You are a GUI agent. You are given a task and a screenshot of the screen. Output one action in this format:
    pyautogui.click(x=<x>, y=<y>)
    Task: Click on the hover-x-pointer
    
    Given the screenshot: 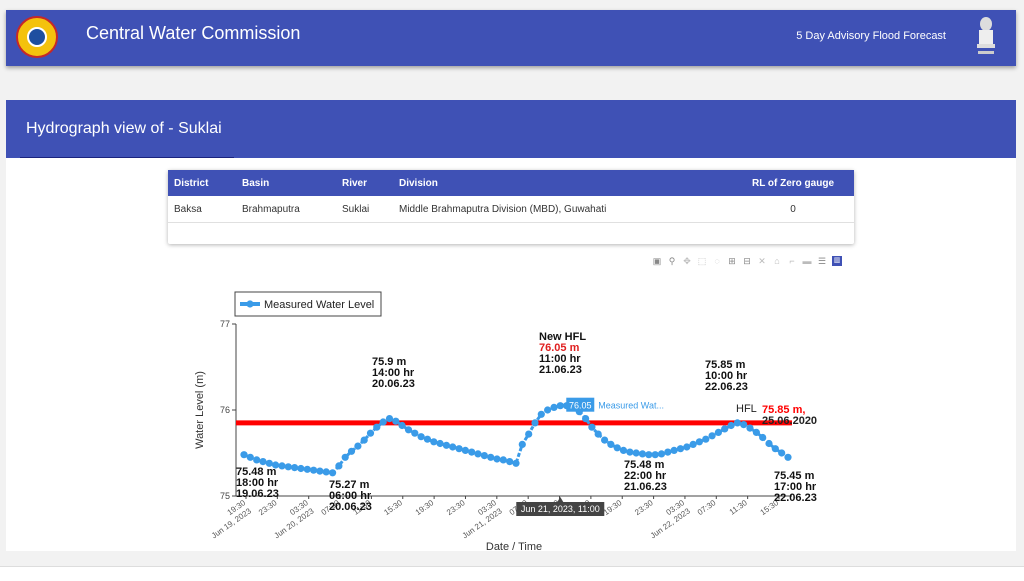 What is the action you would take?
    pyautogui.click(x=560, y=499)
    